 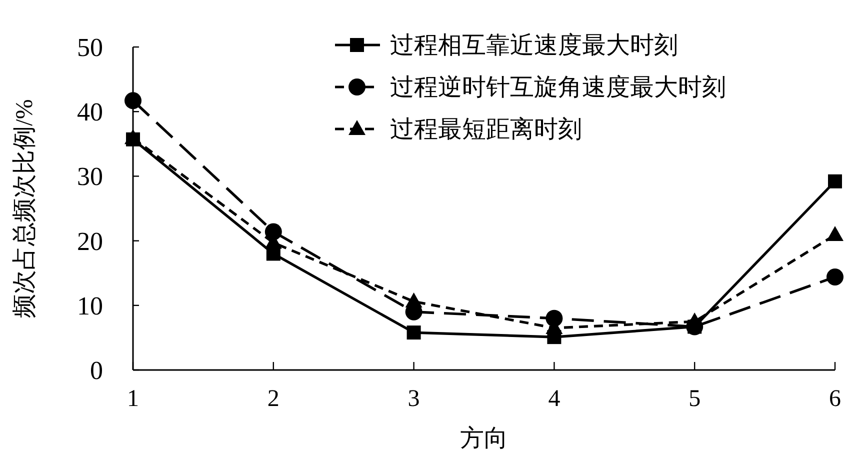 I want to click on x-tick-label: 6, so click(x=835, y=399).